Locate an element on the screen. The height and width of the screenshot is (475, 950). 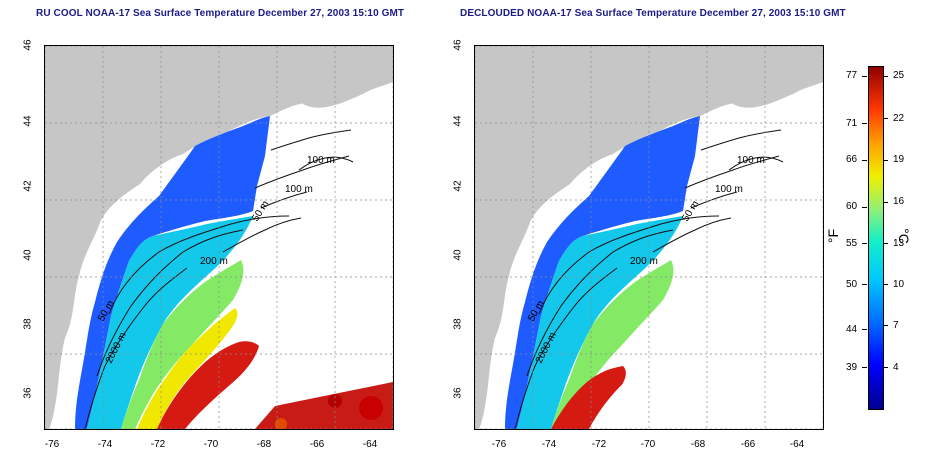
left-y-tick-3: 42 is located at coordinates (28, 186).